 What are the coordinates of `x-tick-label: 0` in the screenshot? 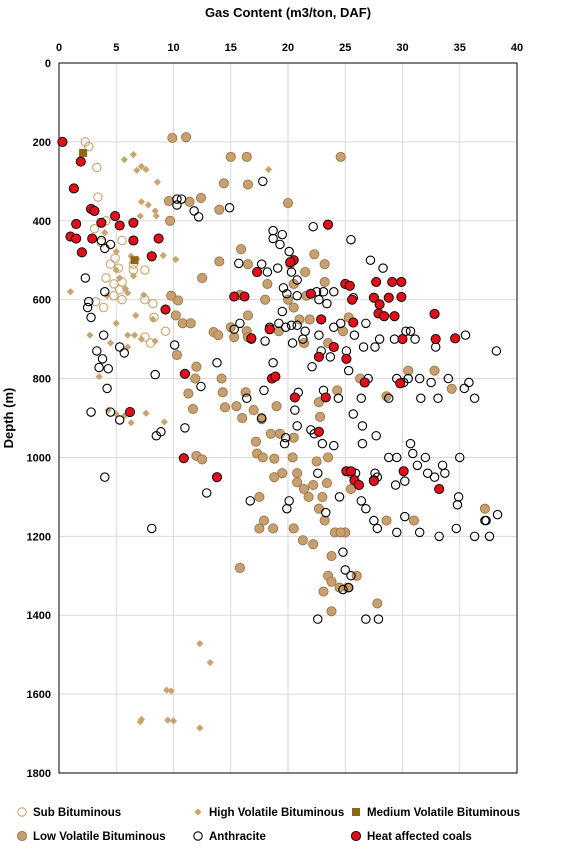 It's located at (59, 48).